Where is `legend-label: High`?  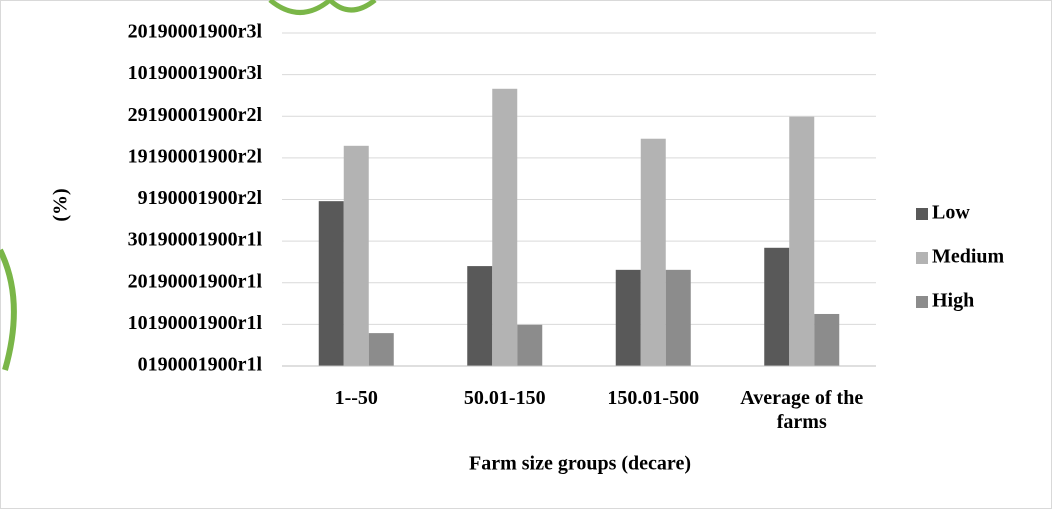 legend-label: High is located at coordinates (953, 301).